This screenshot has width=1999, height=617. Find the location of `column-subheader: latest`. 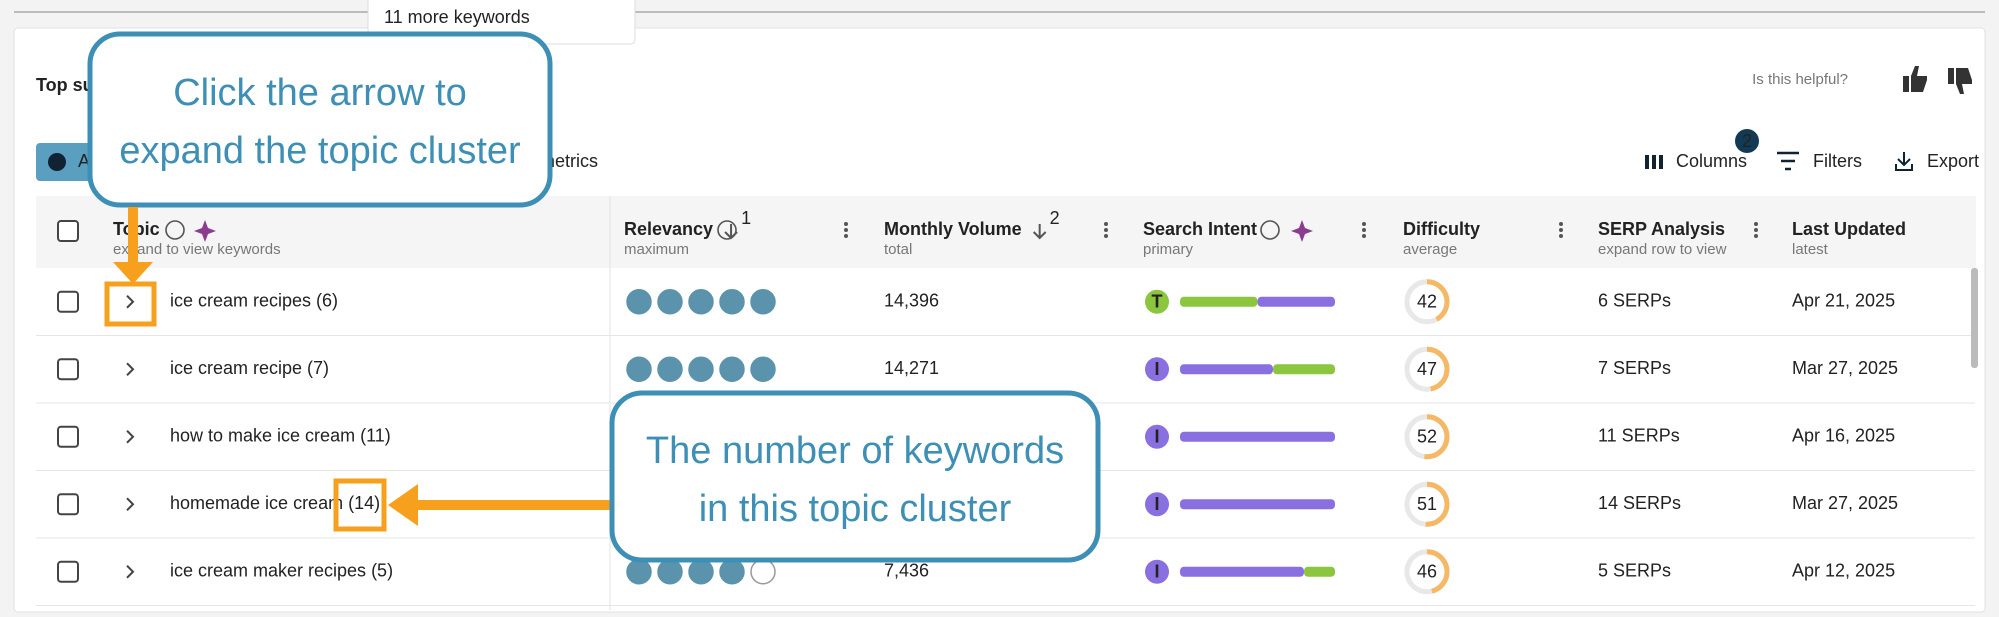

column-subheader: latest is located at coordinates (1810, 249).